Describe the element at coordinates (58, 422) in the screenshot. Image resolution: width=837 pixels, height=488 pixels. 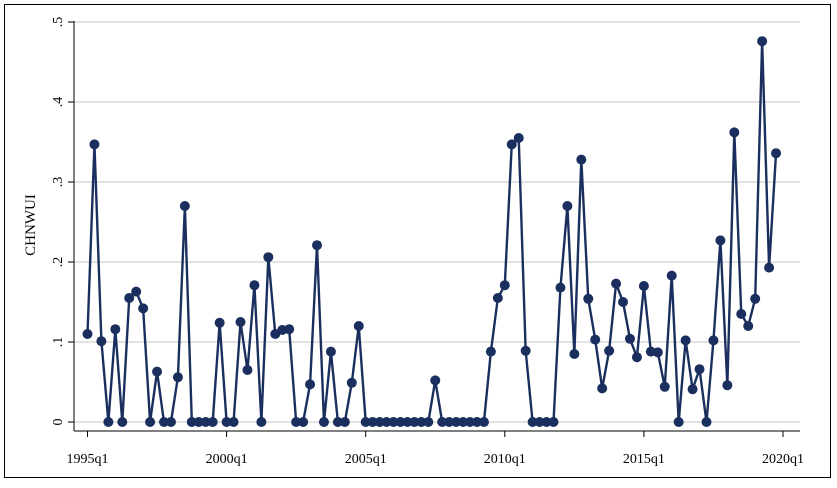
I see `y-tick-label: 0` at that location.